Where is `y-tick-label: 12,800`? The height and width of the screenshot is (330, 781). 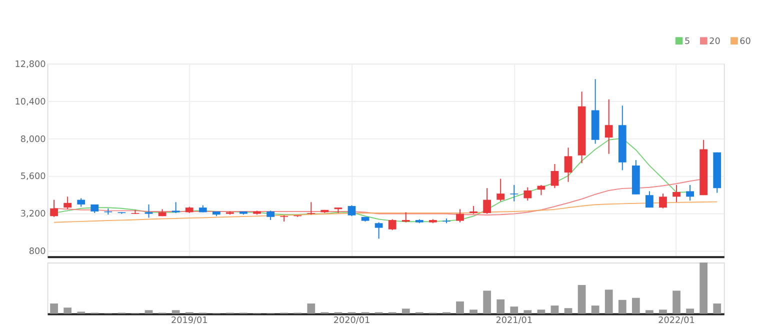 y-tick-label: 12,800 is located at coordinates (30, 65).